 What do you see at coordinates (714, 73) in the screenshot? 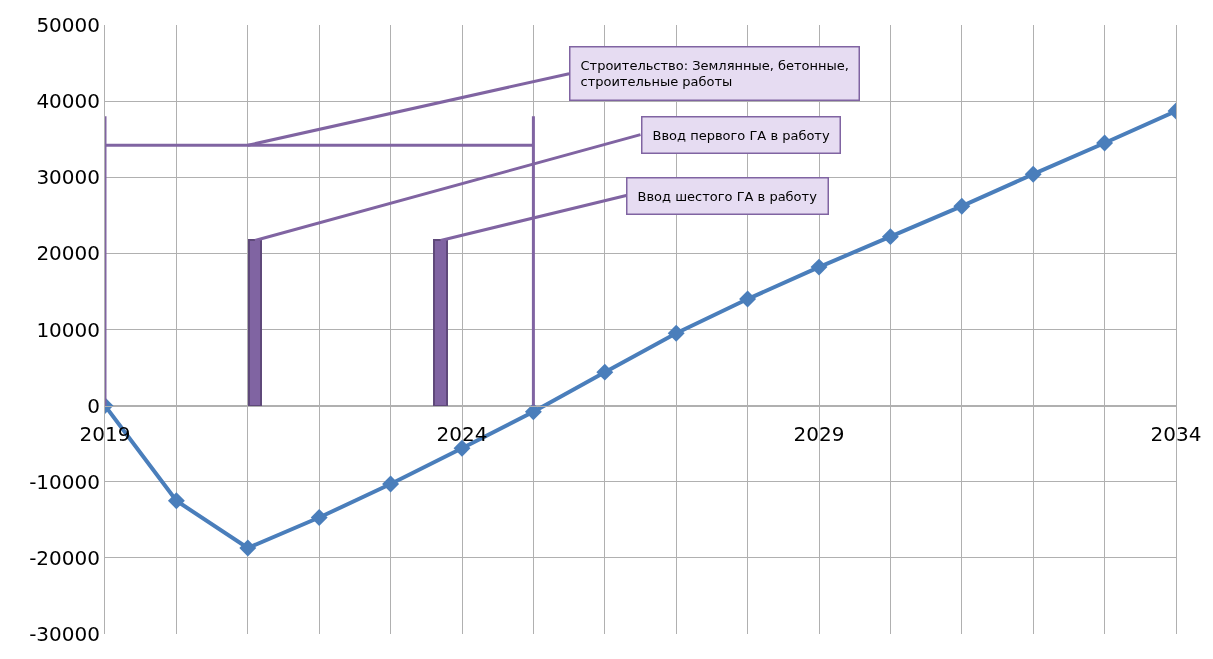
I see `annotation: Строительство: Землянные, бетонные, строительные работы` at bounding box center [714, 73].